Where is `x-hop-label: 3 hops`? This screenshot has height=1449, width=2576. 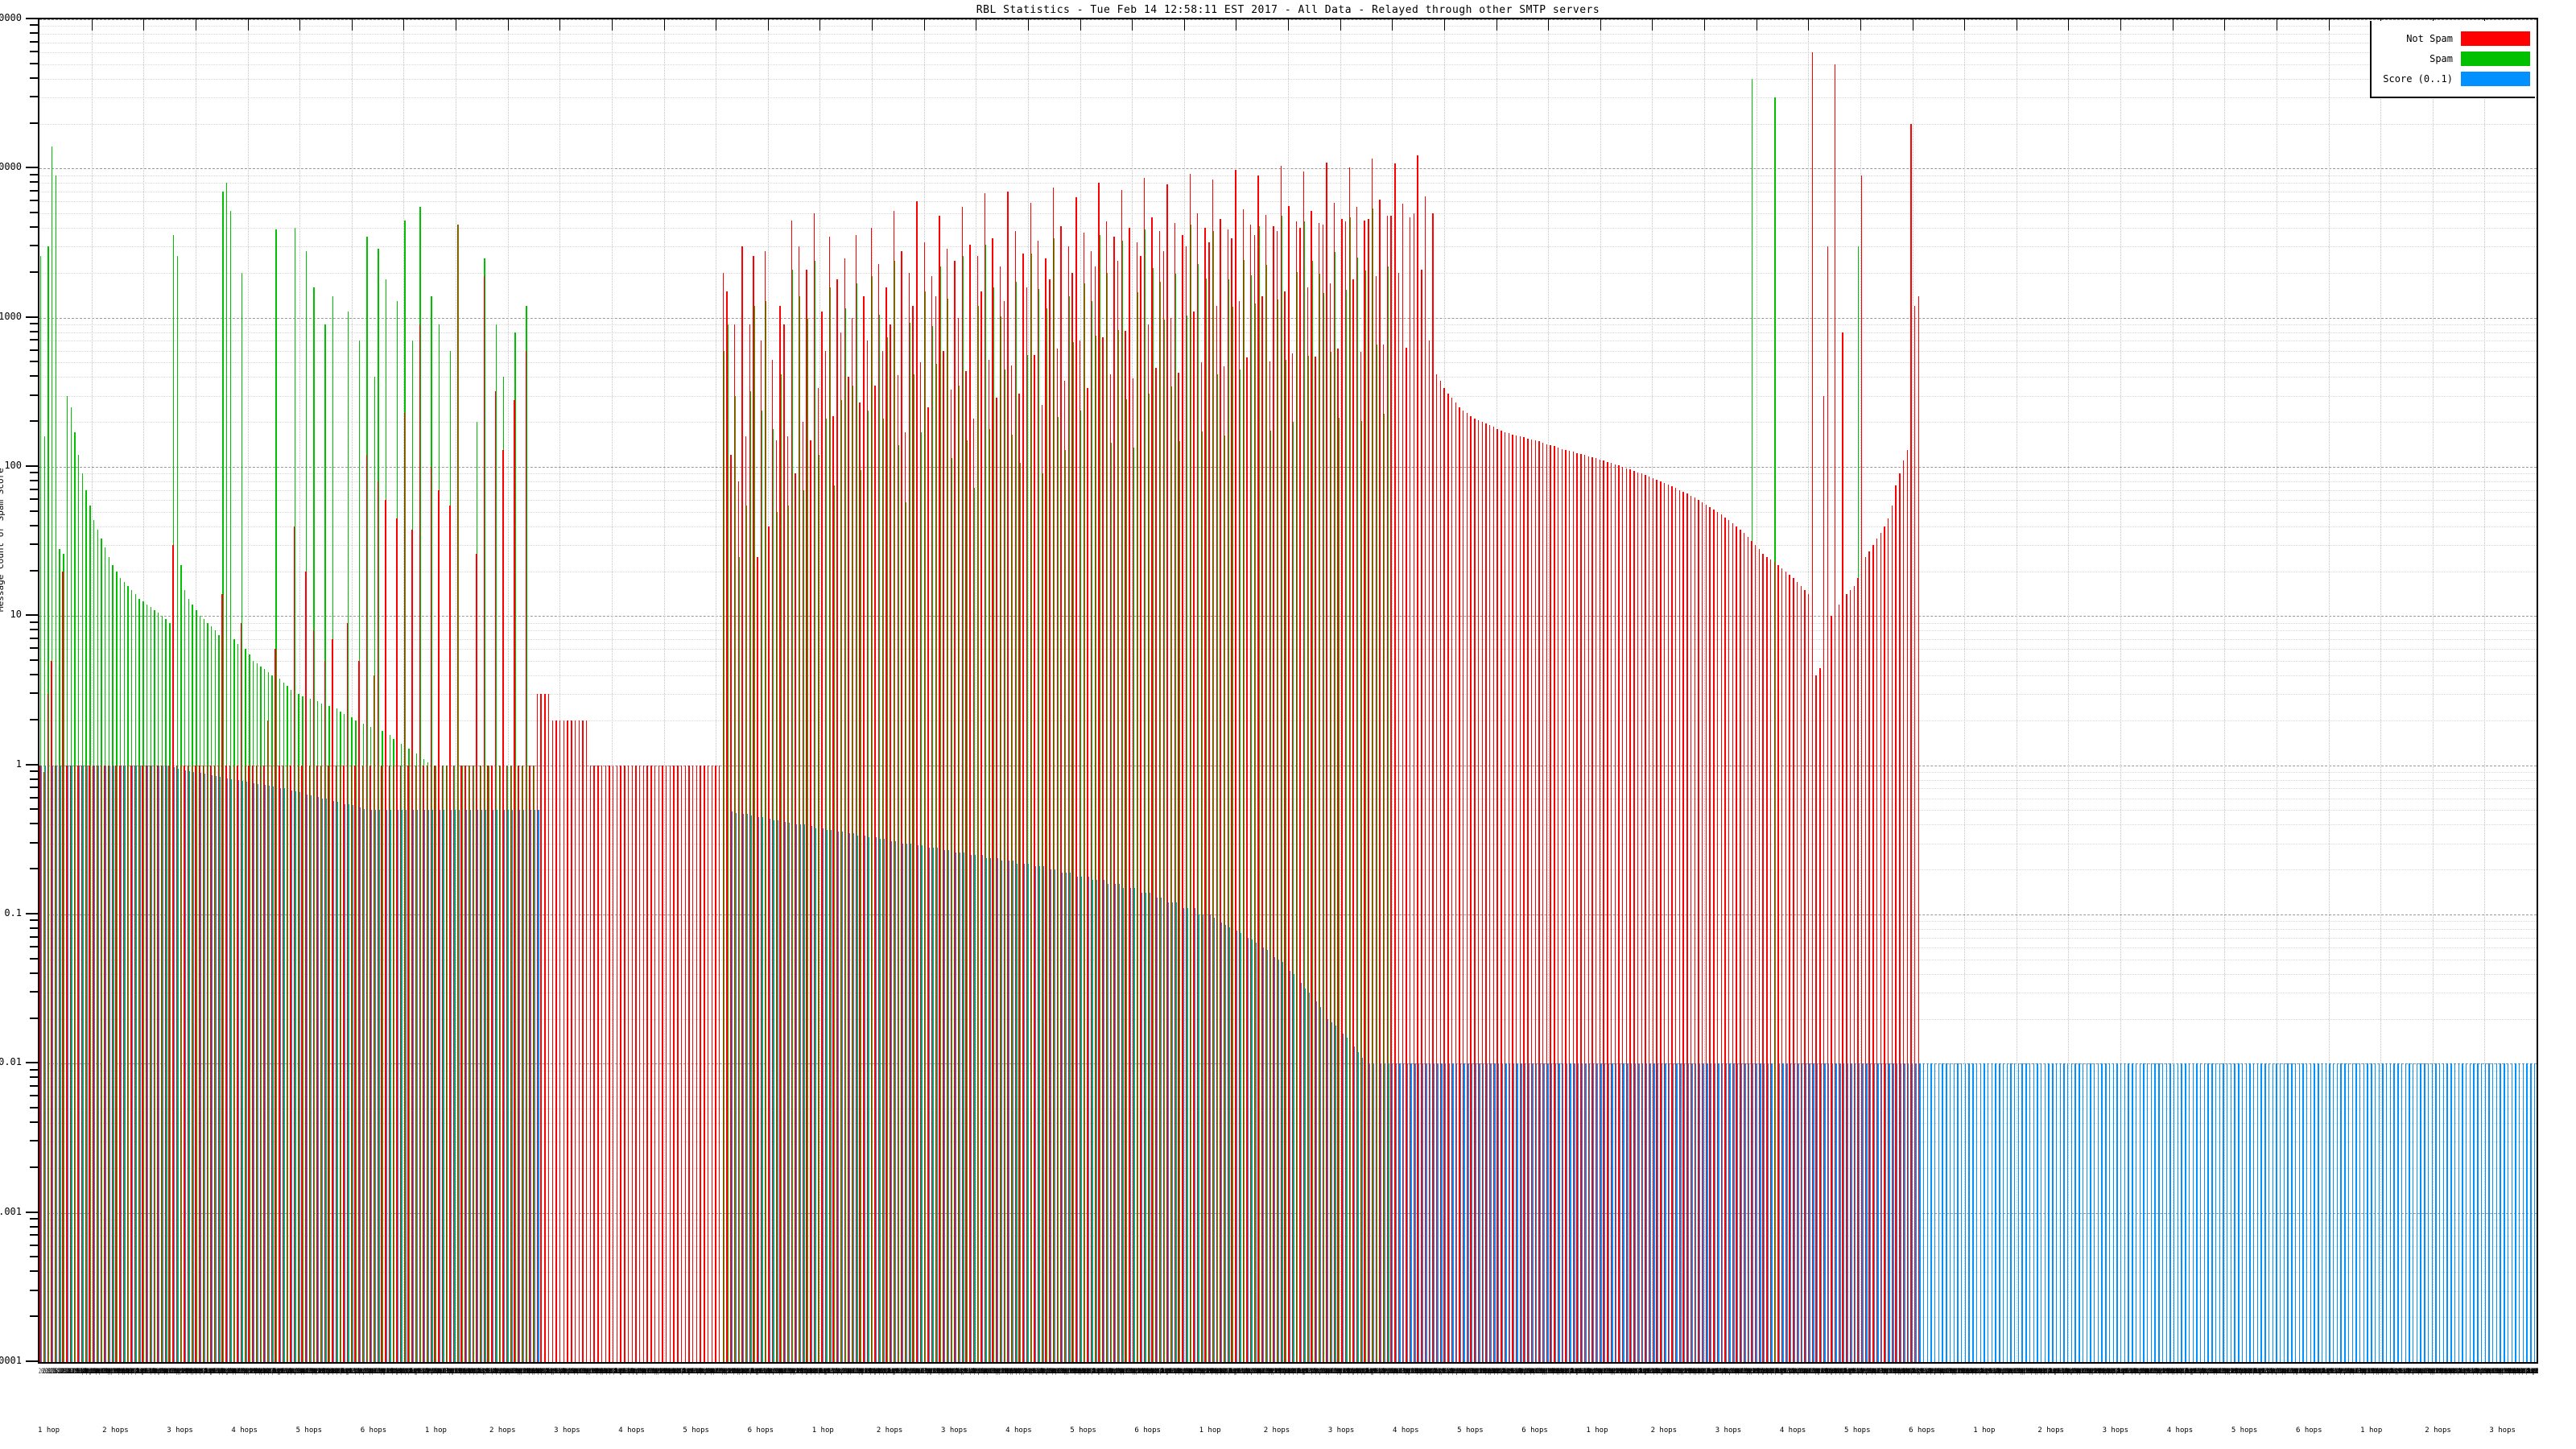
x-hop-label: 3 hops is located at coordinates (567, 1430).